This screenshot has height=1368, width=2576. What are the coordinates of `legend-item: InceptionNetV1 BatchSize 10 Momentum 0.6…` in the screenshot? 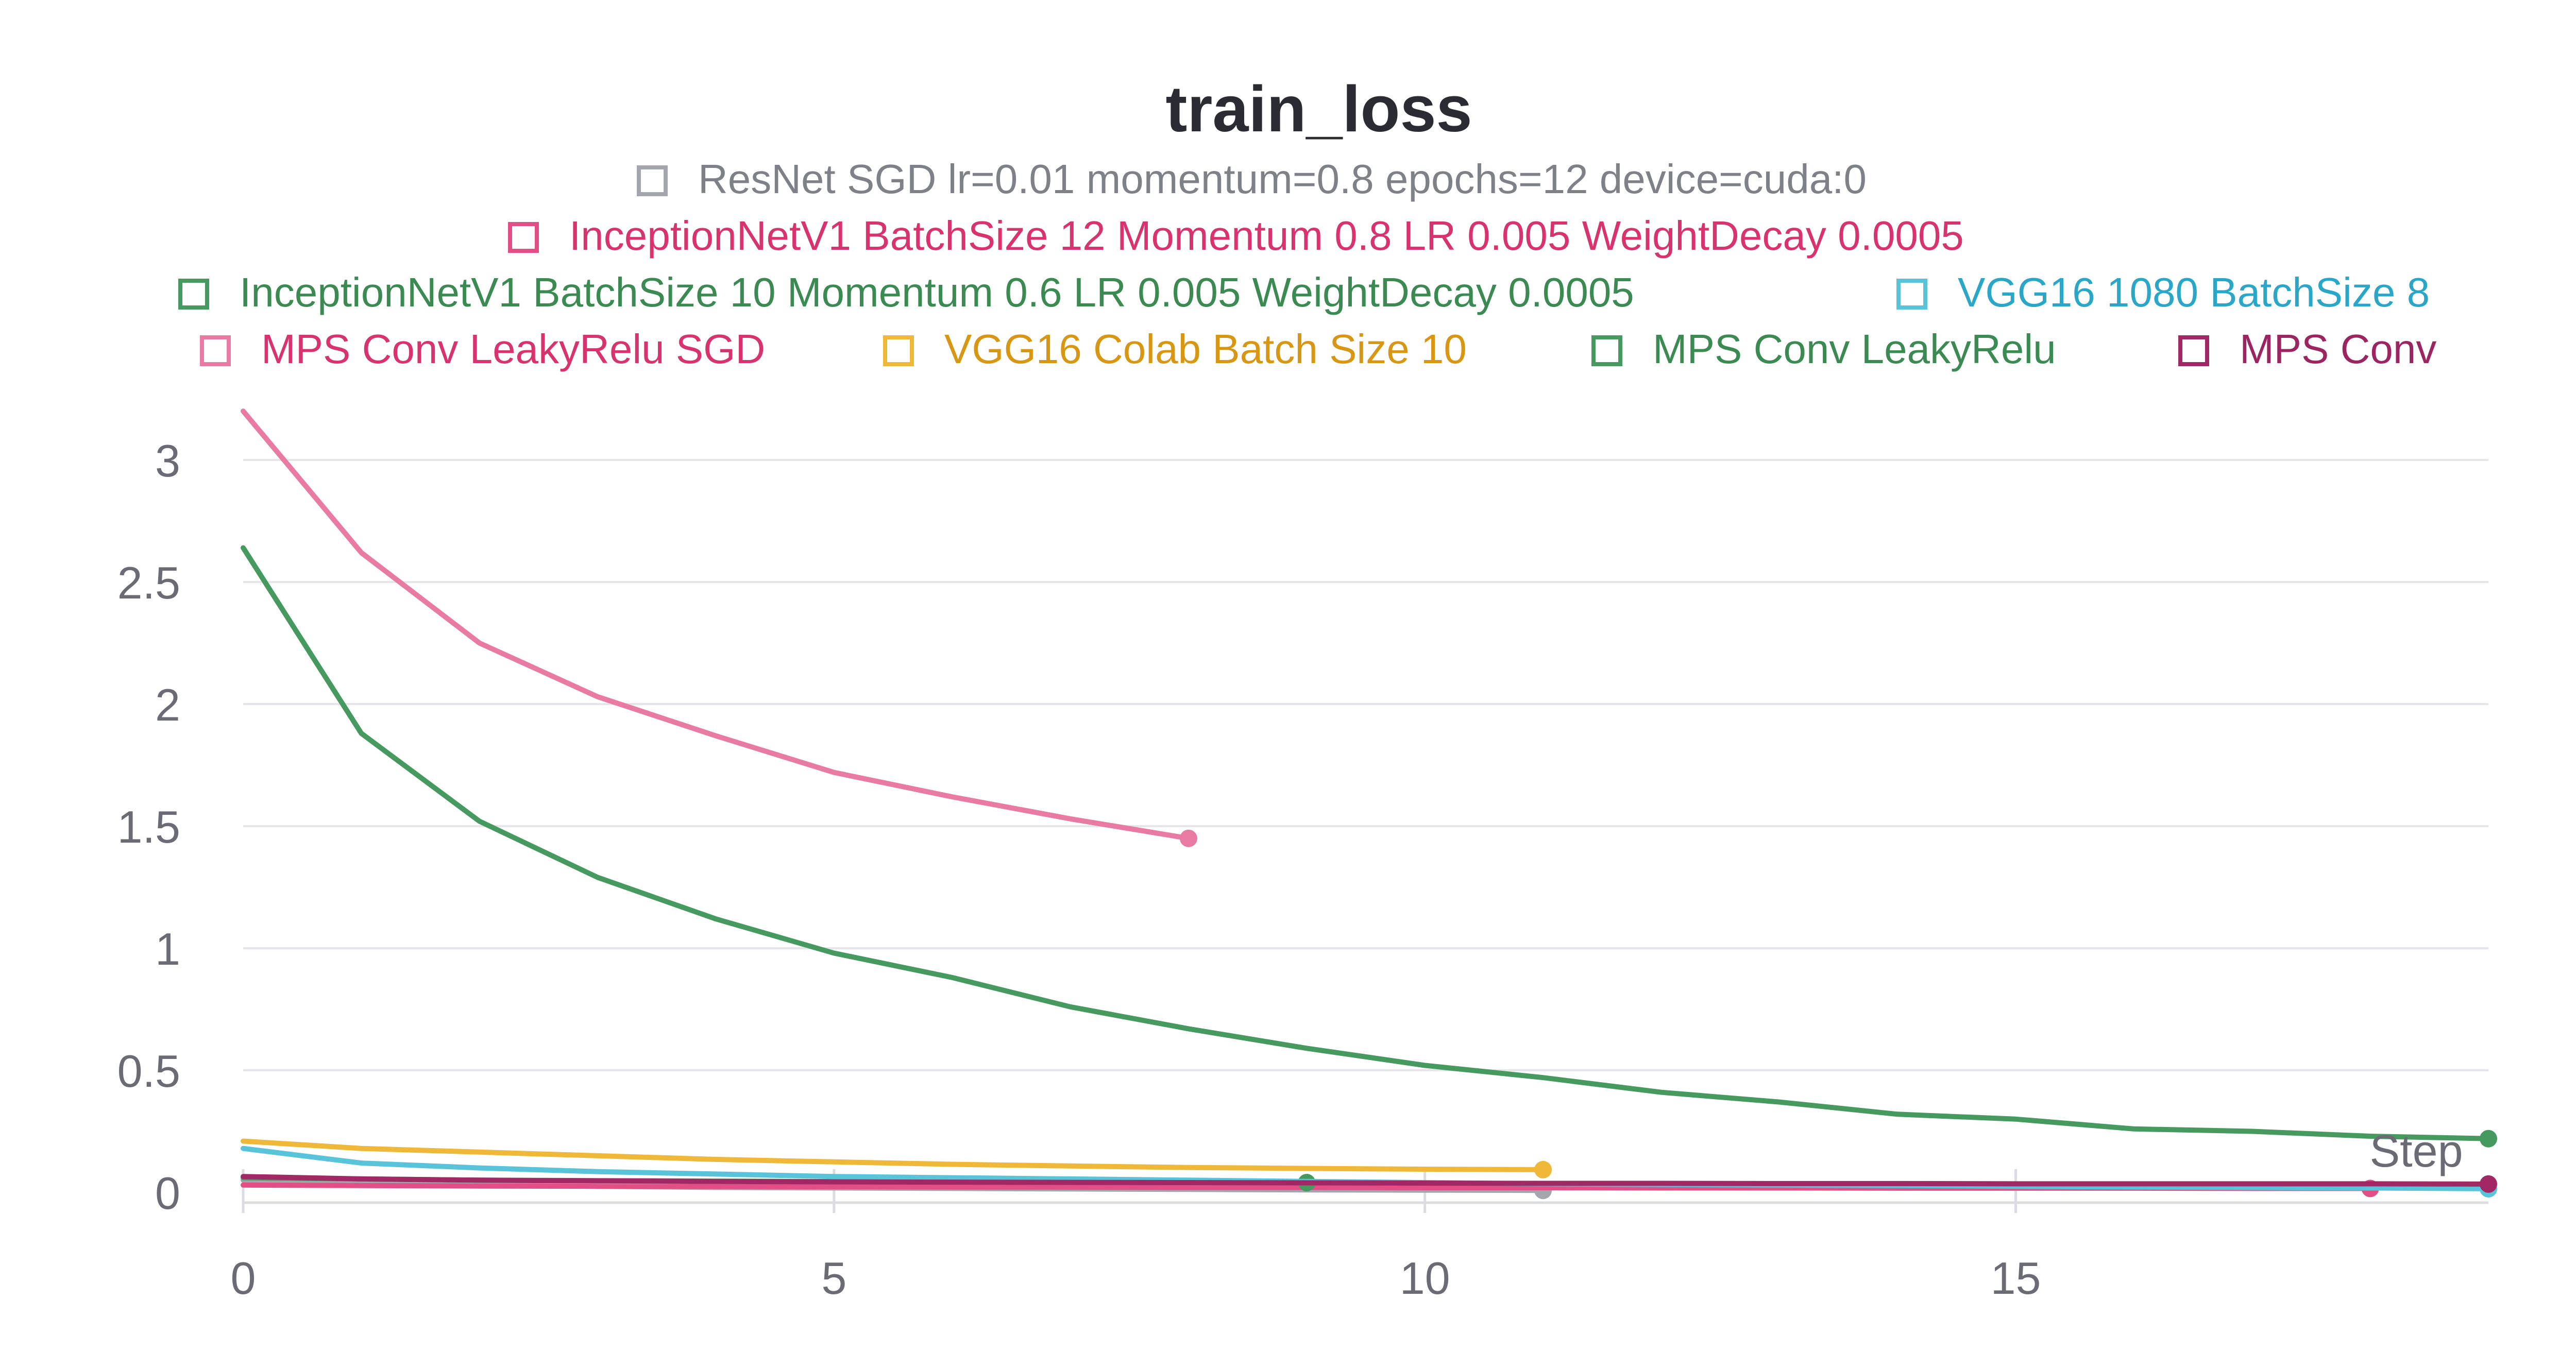 It's located at (906, 292).